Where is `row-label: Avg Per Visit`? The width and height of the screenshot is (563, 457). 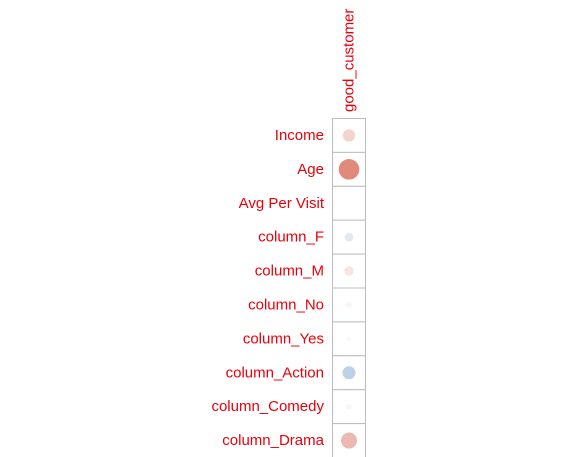 row-label: Avg Per Visit is located at coordinates (282, 203).